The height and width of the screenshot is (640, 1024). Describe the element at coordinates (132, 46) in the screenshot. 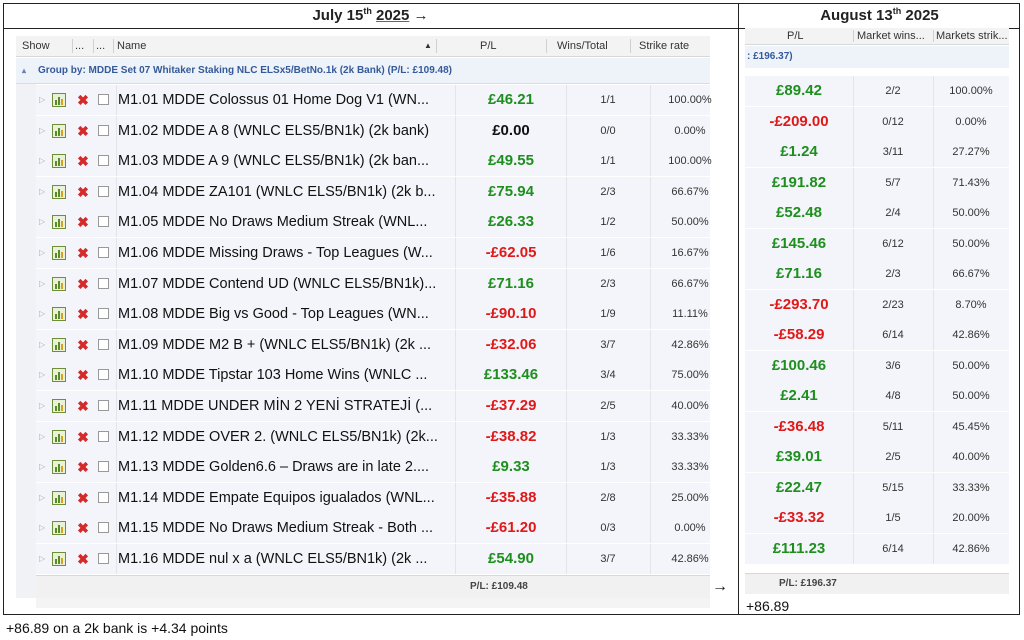

I see `column-header-name: Name` at that location.